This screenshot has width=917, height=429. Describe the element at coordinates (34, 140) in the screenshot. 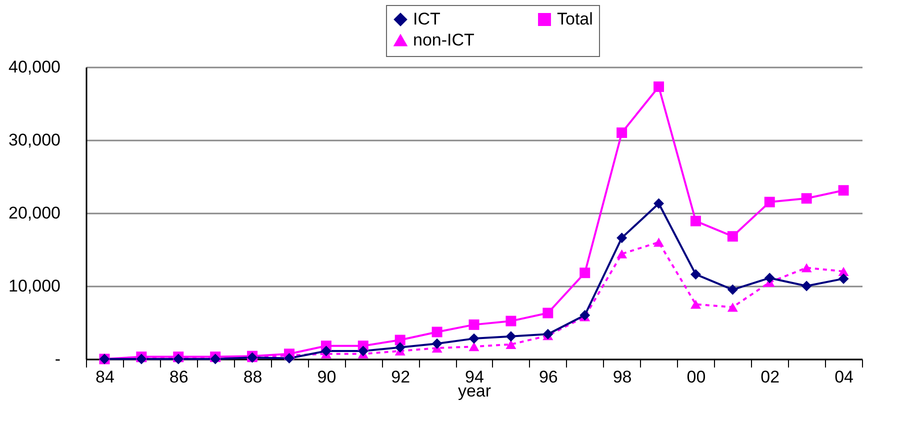

I see `y-tick-label: 30,000` at that location.